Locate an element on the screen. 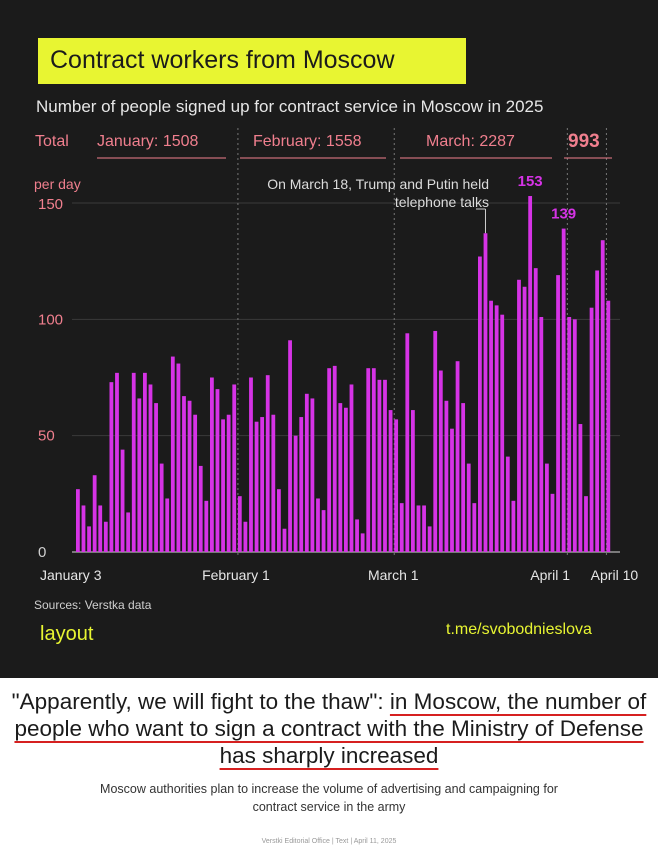  total-april: 993 is located at coordinates (584, 141).